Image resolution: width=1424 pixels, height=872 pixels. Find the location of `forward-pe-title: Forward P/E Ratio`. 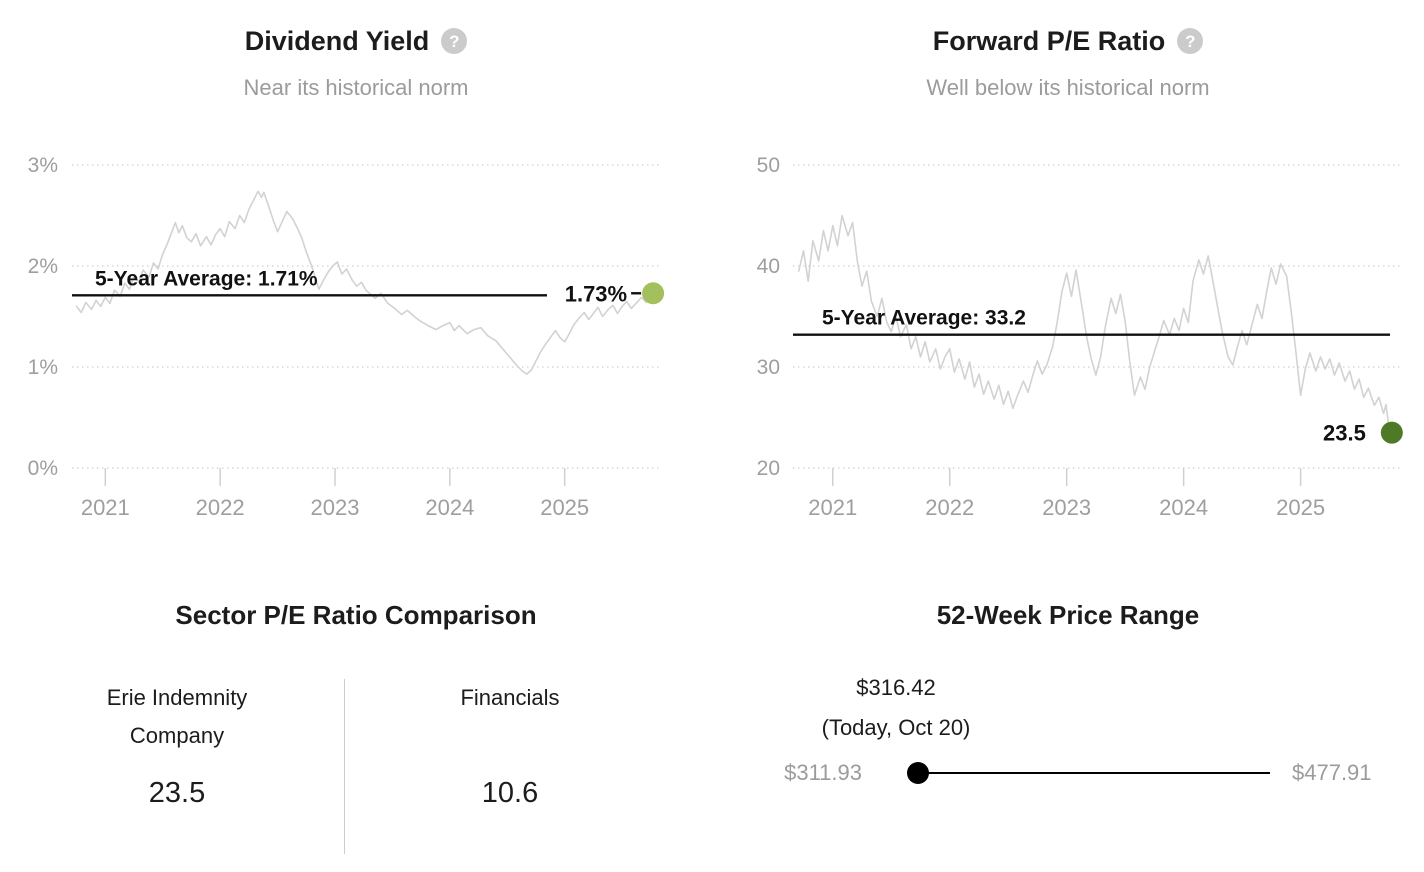

forward-pe-title: Forward P/E Ratio is located at coordinates (1049, 41).